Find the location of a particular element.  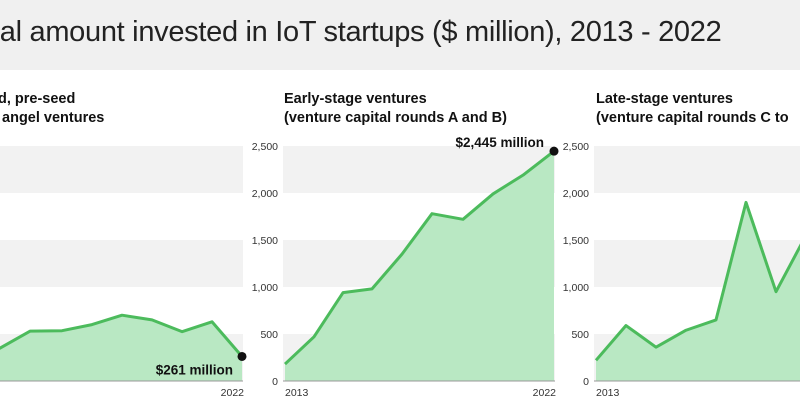

panel-3-y-tick-label: 2,000 is located at coordinates (576, 194).